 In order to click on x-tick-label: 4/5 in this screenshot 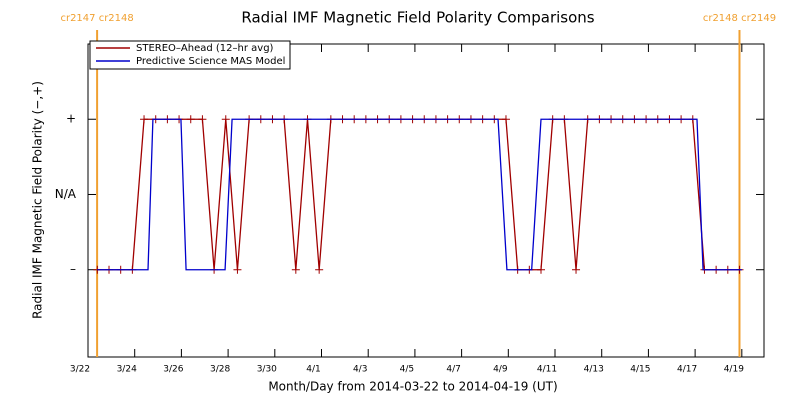, I will do `click(407, 370)`.